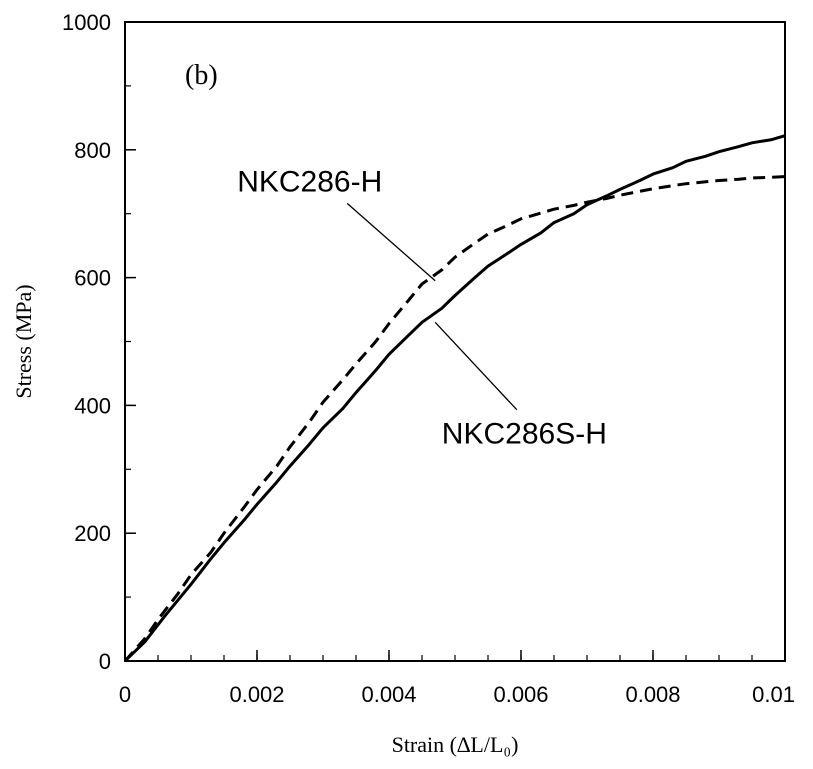  I want to click on x-tick-label: 0.006, so click(520, 694).